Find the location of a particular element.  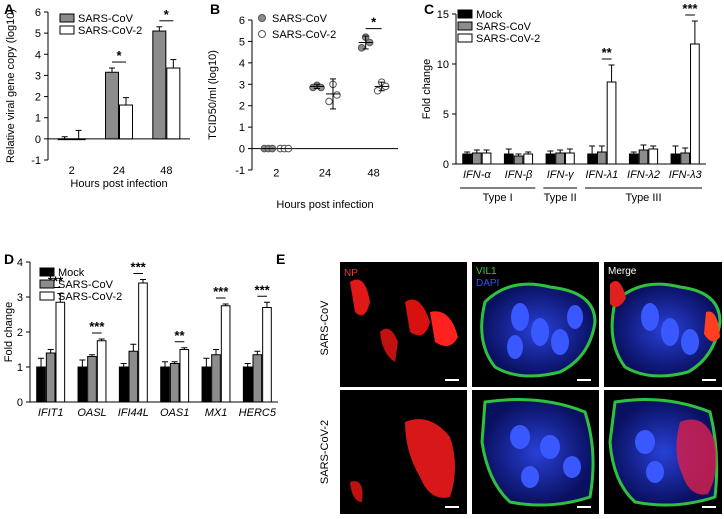

image-np-row2 is located at coordinates (403, 452).